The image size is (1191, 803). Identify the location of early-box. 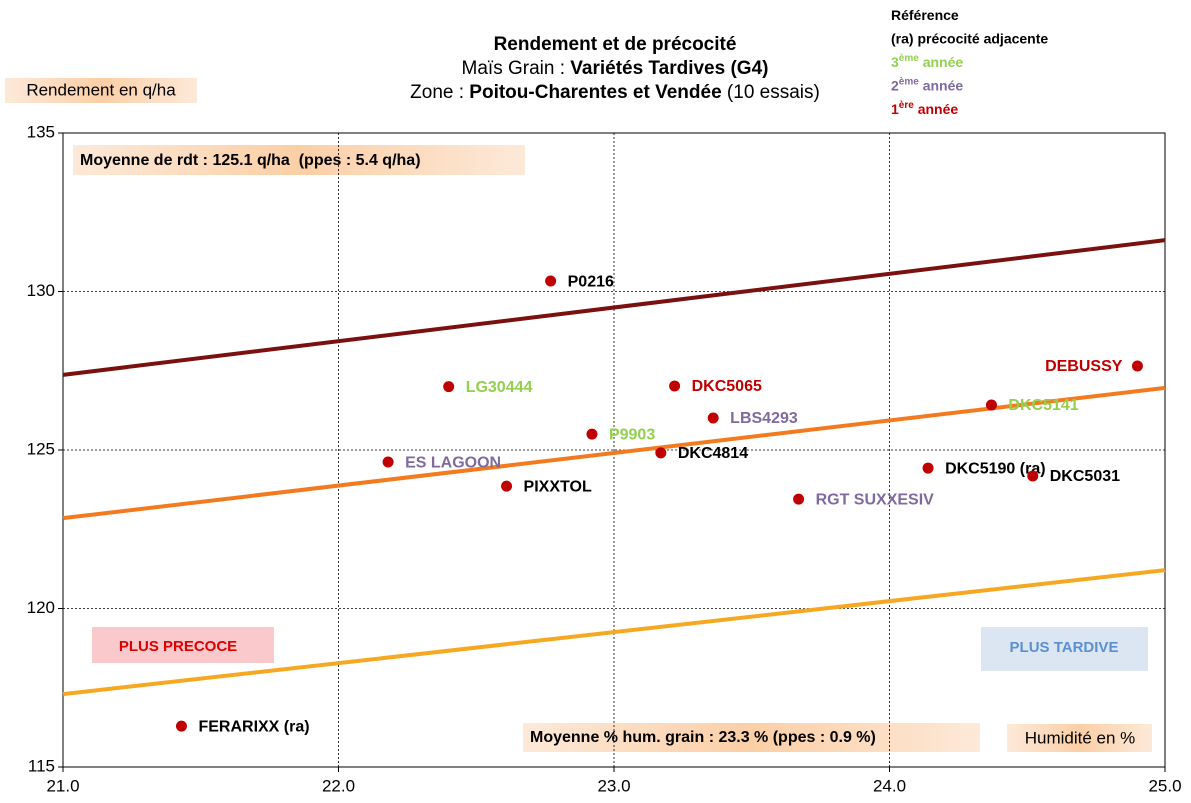
(183, 645).